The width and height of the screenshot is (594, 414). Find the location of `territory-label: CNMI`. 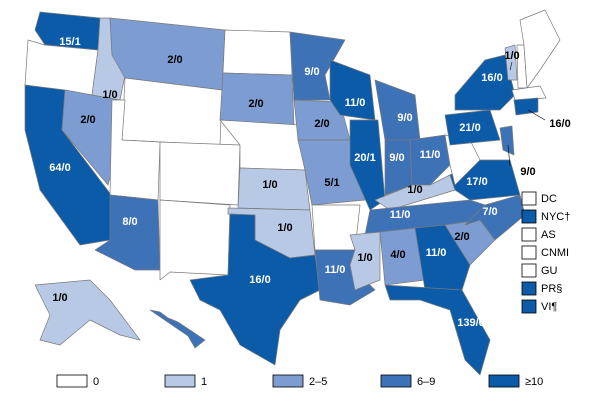

territory-label: CNMI is located at coordinates (555, 253).